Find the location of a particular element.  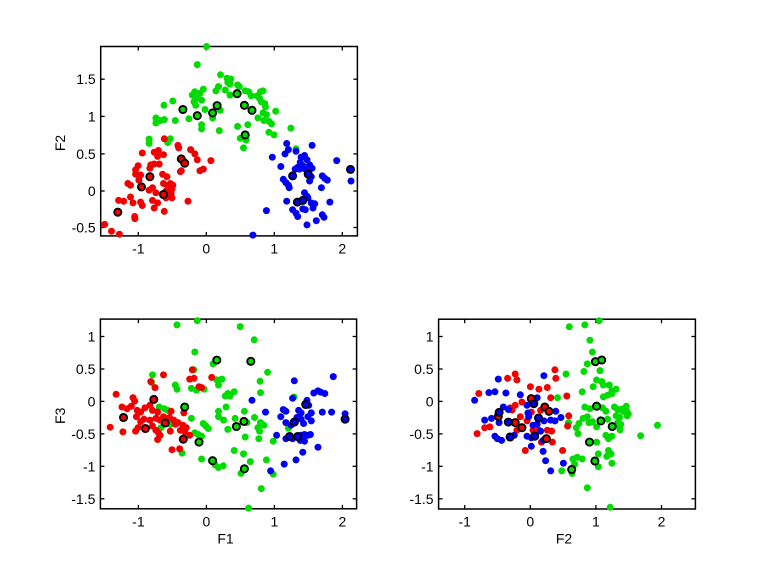

svg-text: 1.5 is located at coordinates (86, 79).